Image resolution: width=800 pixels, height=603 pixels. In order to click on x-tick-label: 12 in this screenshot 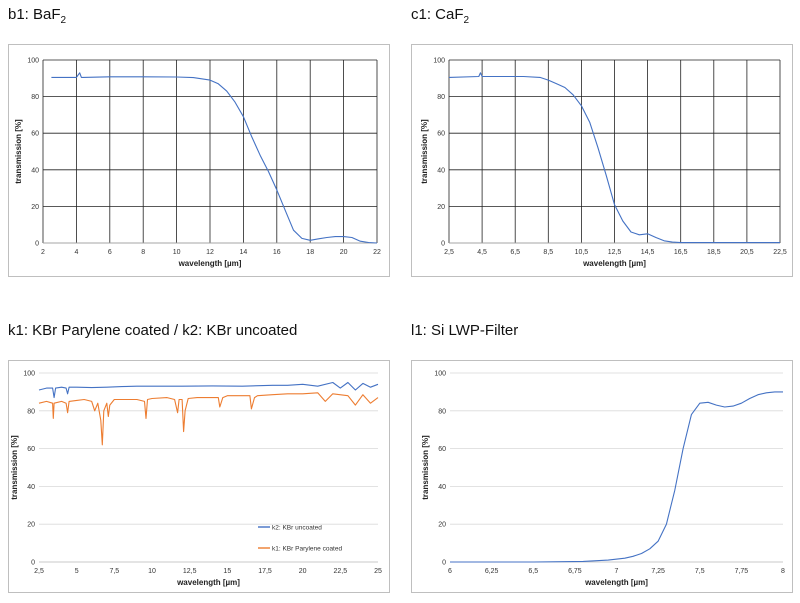, I will do `click(210, 252)`.